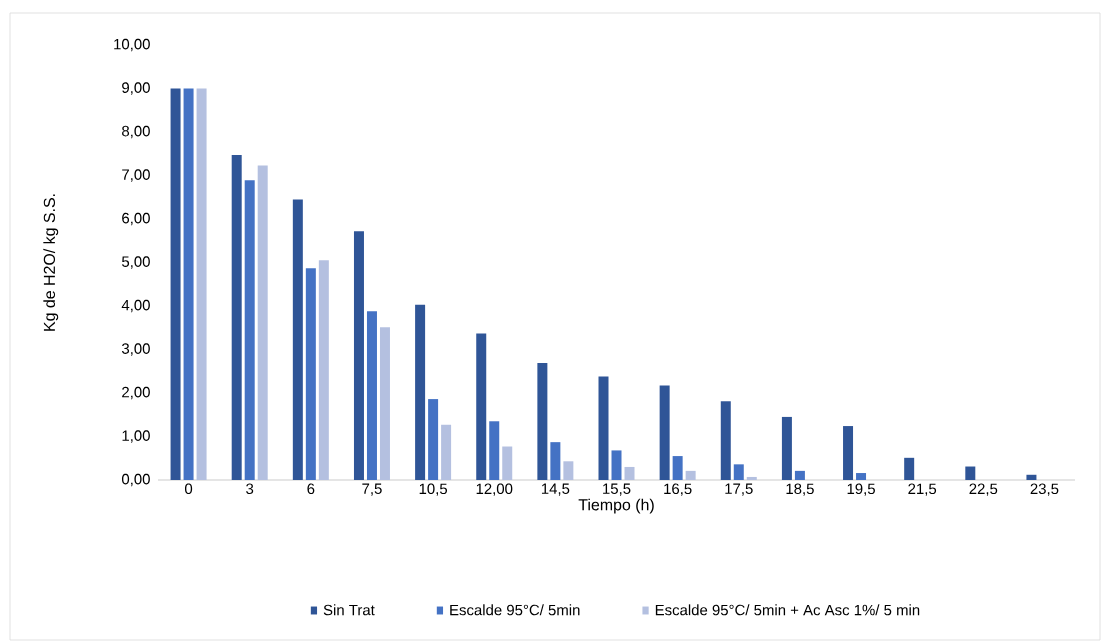  I want to click on y-tick-label: 0,00, so click(135, 480).